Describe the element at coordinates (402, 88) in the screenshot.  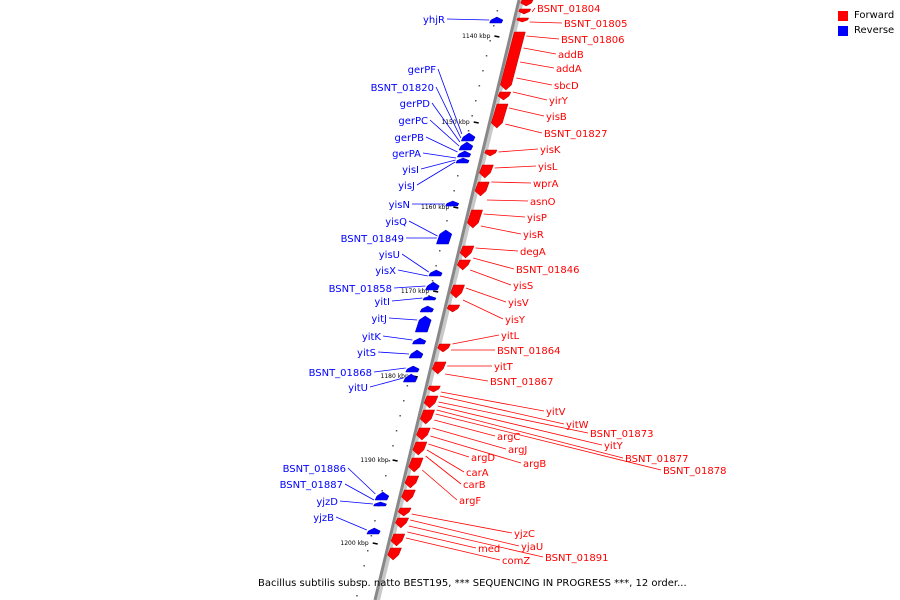
I see `reverse-gene-label: BSNT_01820` at that location.